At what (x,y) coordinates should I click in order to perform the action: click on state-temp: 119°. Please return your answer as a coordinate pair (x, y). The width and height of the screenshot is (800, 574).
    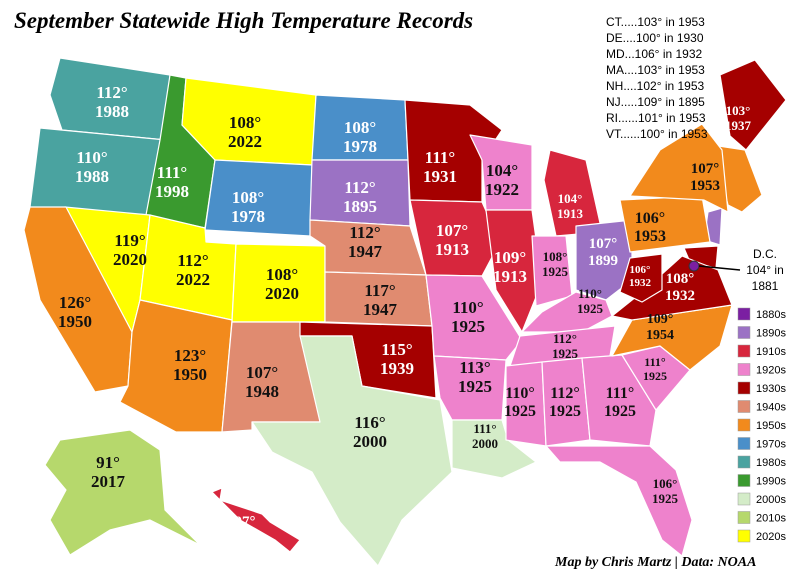
    Looking at the image, I should click on (129, 240).